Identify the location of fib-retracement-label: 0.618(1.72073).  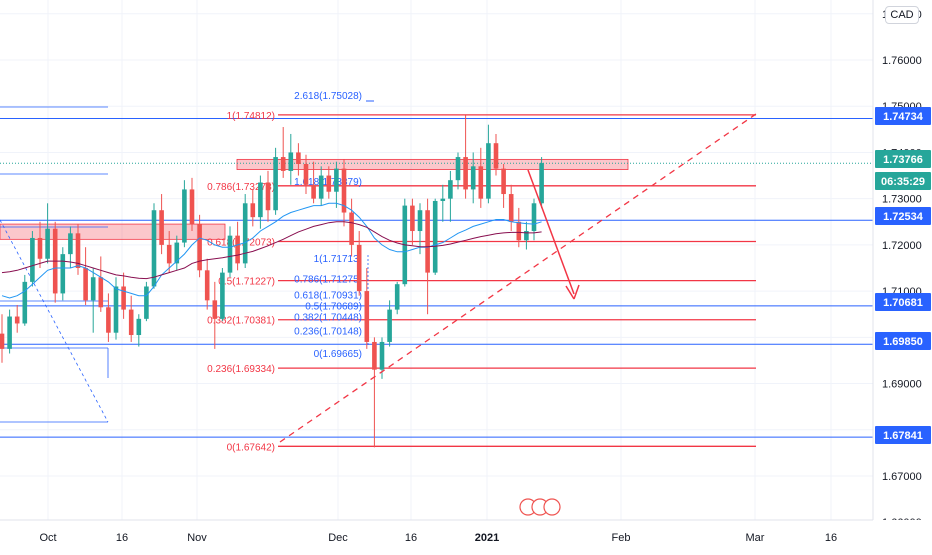
(241, 243).